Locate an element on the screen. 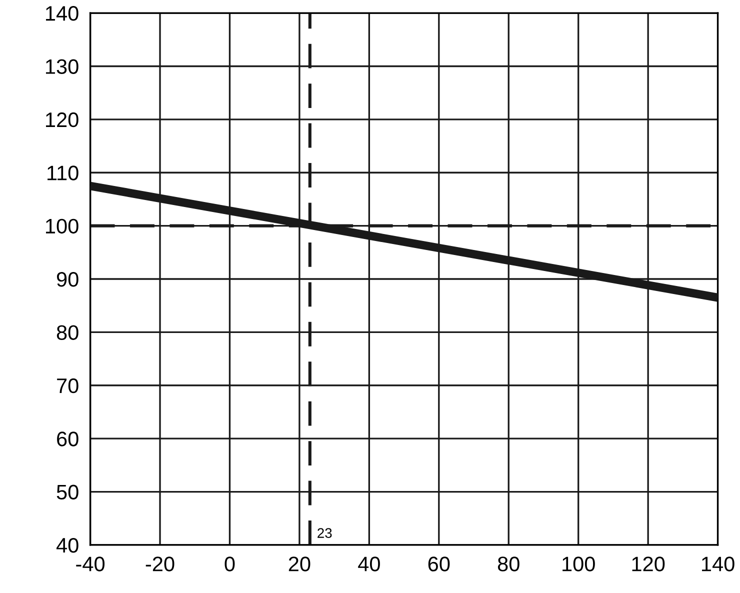 This screenshot has width=740, height=593. y-tick-label: 120 is located at coordinates (62, 120).